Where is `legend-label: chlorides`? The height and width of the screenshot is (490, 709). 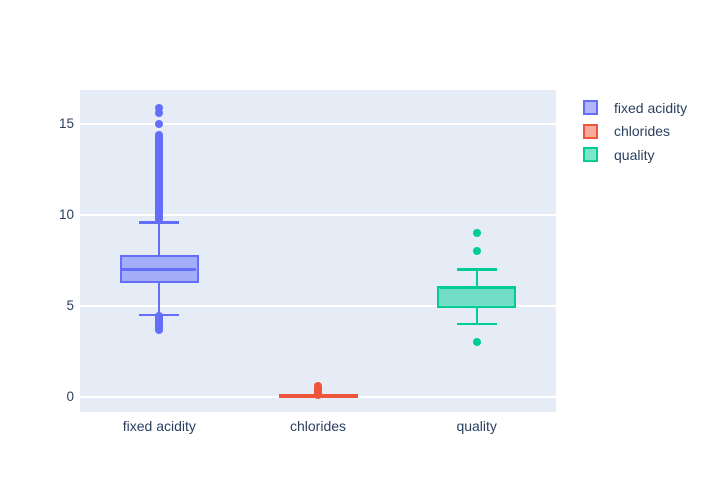 legend-label: chlorides is located at coordinates (642, 131).